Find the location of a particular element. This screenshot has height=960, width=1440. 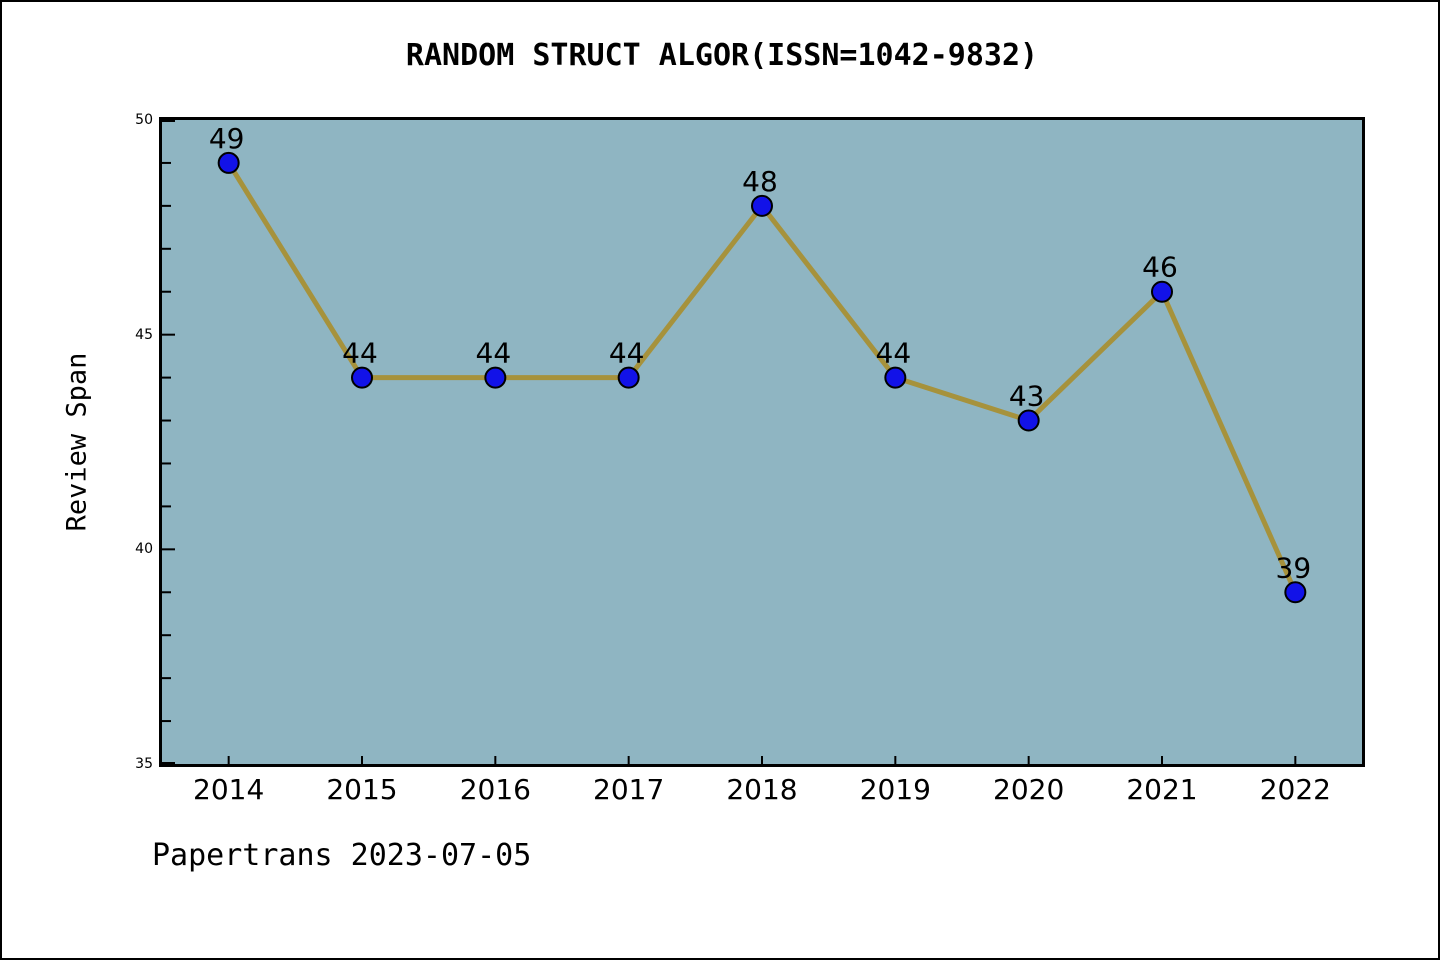

chart-title: RANDOM STRUCT ALGOR(ISSN=1042-9832) is located at coordinates (722, 55).